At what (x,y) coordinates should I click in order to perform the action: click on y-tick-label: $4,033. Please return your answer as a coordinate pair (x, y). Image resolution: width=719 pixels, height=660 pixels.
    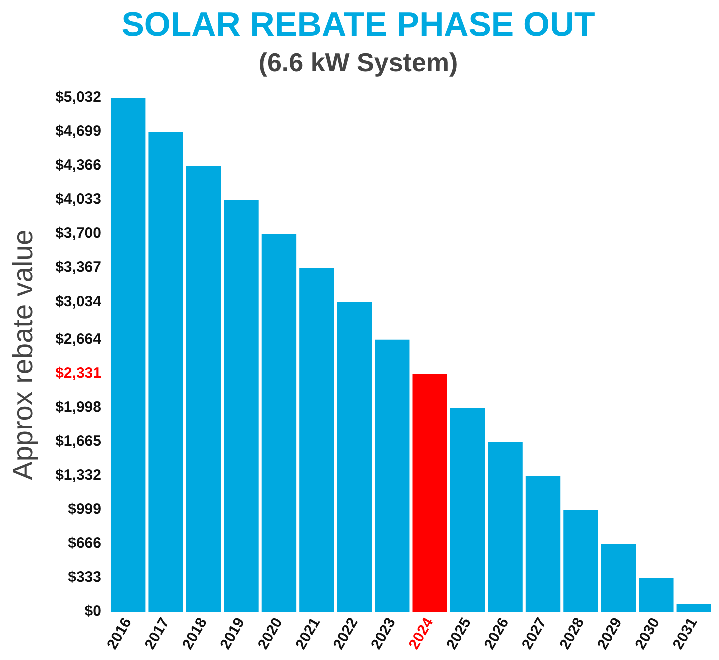
    Looking at the image, I should click on (79, 199).